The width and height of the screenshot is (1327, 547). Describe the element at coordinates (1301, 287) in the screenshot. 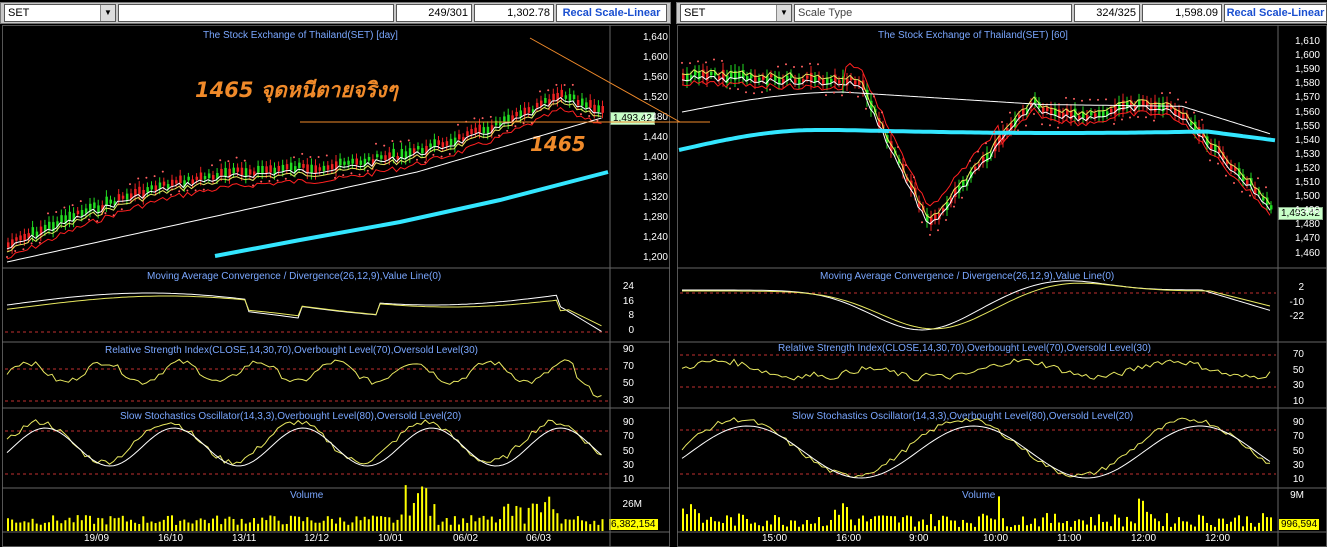

I see `macd-tick-label: 2` at that location.